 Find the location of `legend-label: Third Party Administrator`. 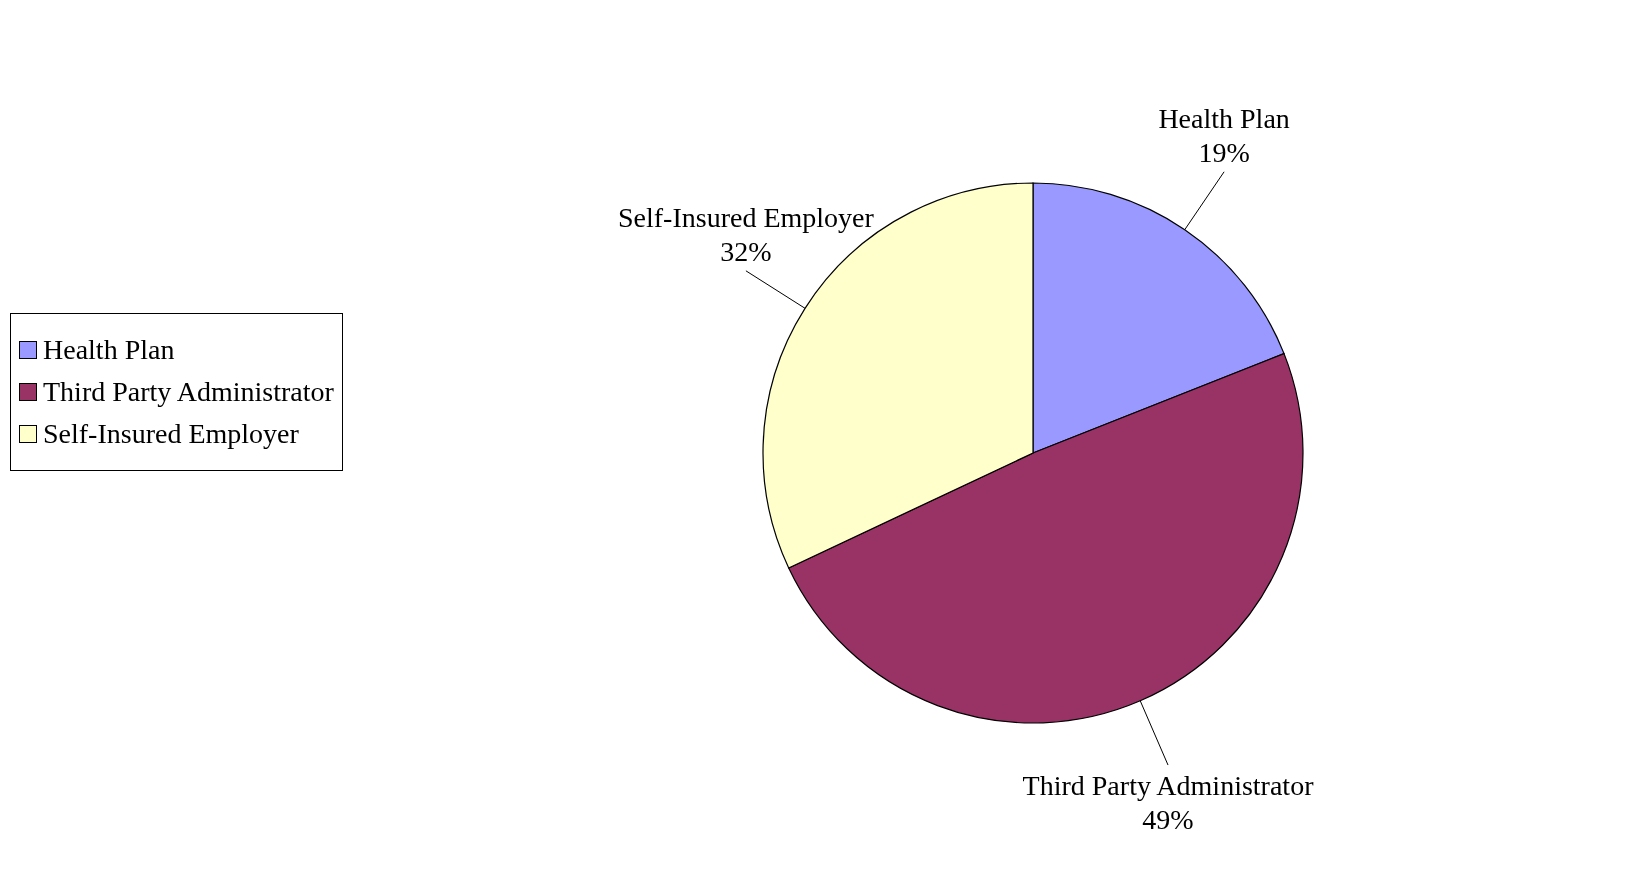

legend-label: Third Party Administrator is located at coordinates (188, 392).